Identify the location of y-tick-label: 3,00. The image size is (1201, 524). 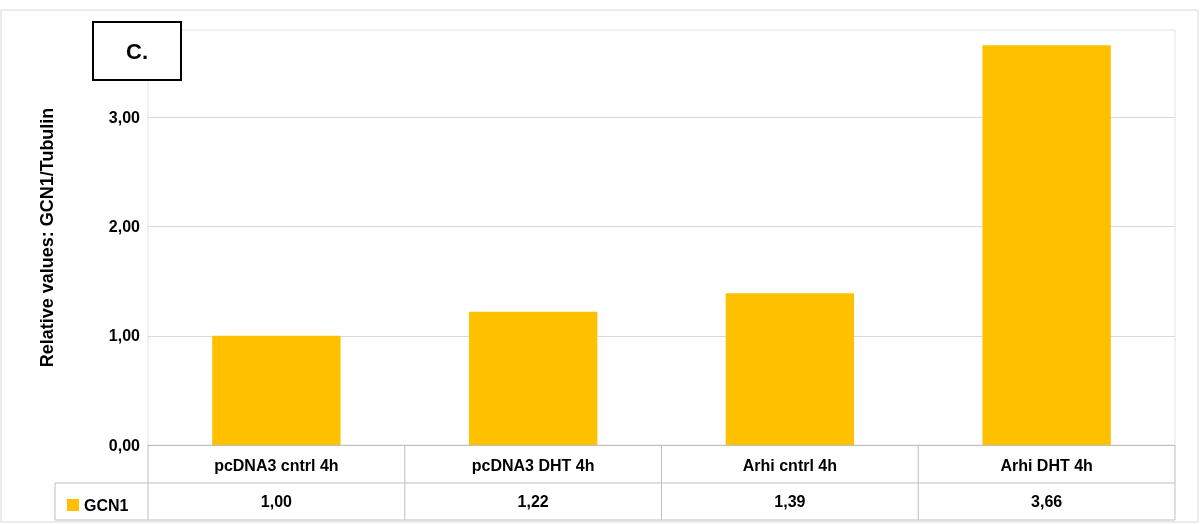
(124, 117).